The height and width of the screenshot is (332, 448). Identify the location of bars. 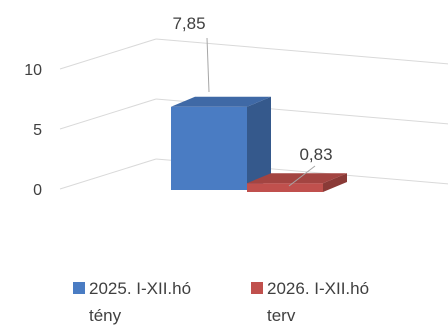
(259, 144).